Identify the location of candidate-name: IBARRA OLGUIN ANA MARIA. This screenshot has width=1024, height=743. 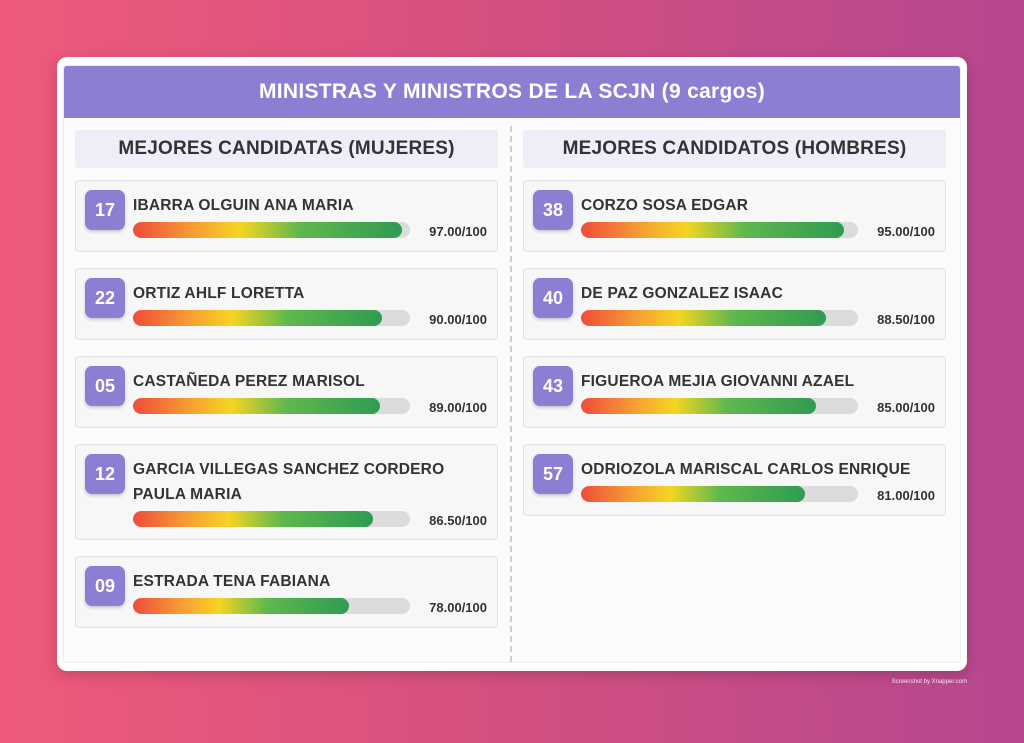
(243, 205).